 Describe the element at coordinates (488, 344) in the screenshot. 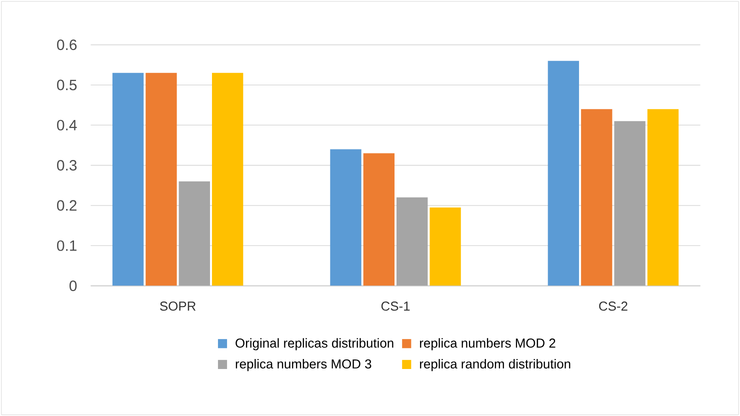

I see `legend-label: replica numbers MOD 2` at that location.